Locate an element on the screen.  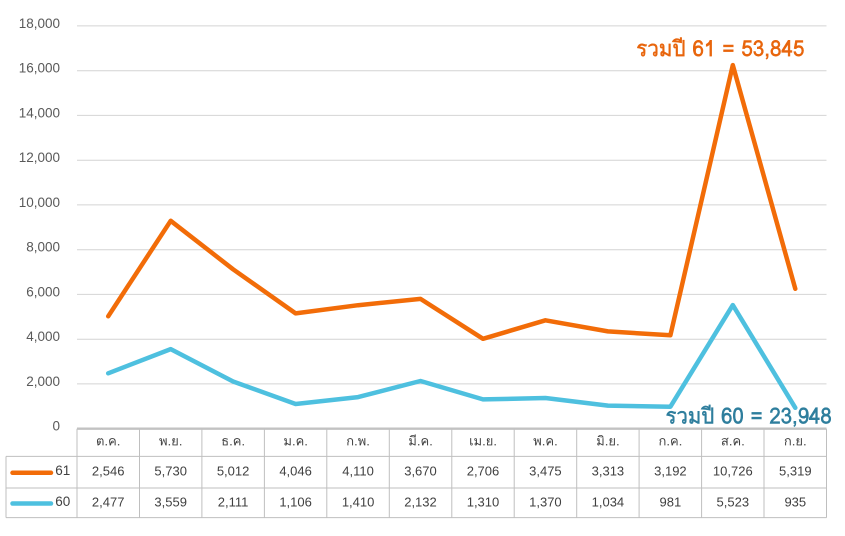
svg-text: 61 is located at coordinates (62, 470).